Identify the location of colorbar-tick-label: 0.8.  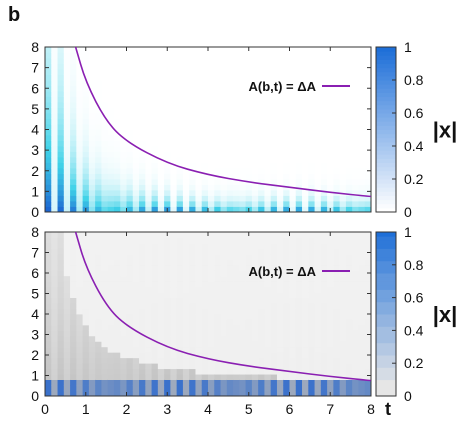
(414, 265).